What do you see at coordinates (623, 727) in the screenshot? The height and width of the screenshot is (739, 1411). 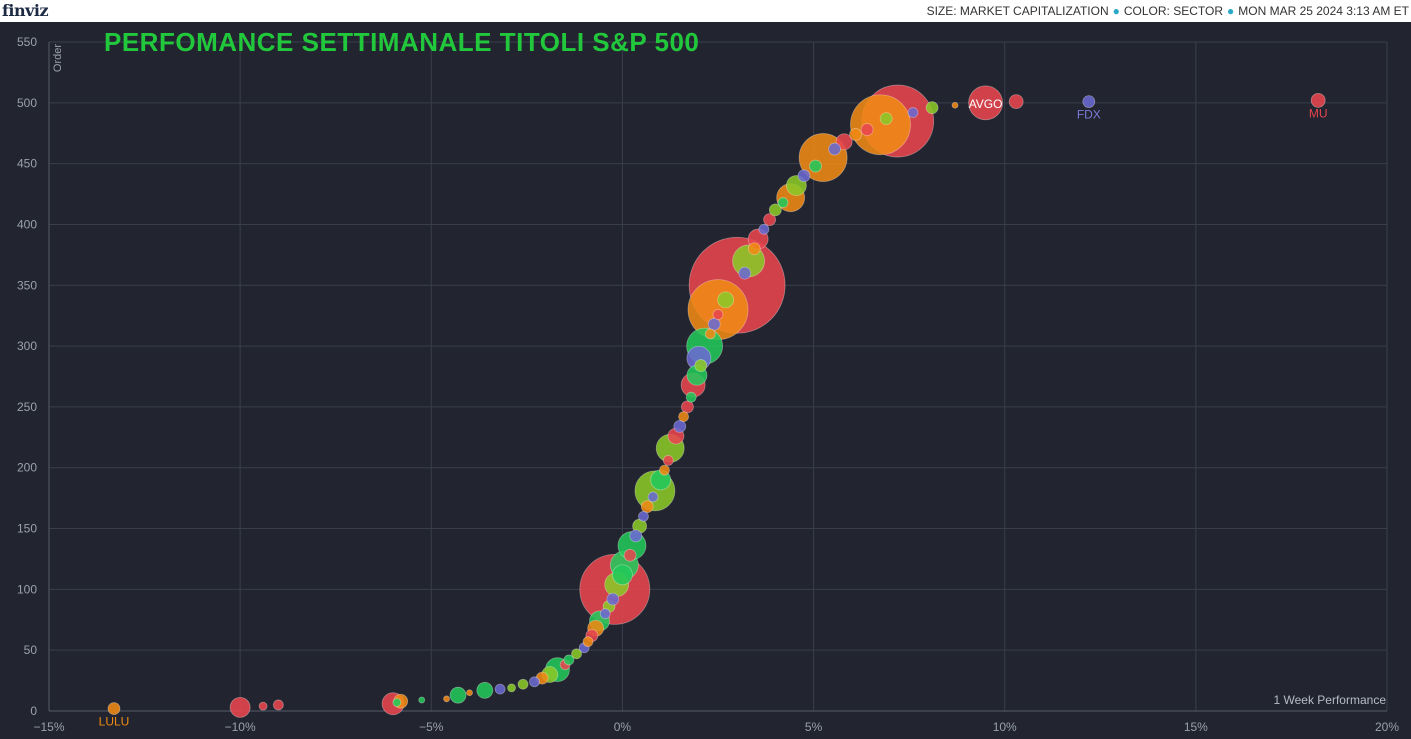 I see `x-tick-label: 0%` at bounding box center [623, 727].